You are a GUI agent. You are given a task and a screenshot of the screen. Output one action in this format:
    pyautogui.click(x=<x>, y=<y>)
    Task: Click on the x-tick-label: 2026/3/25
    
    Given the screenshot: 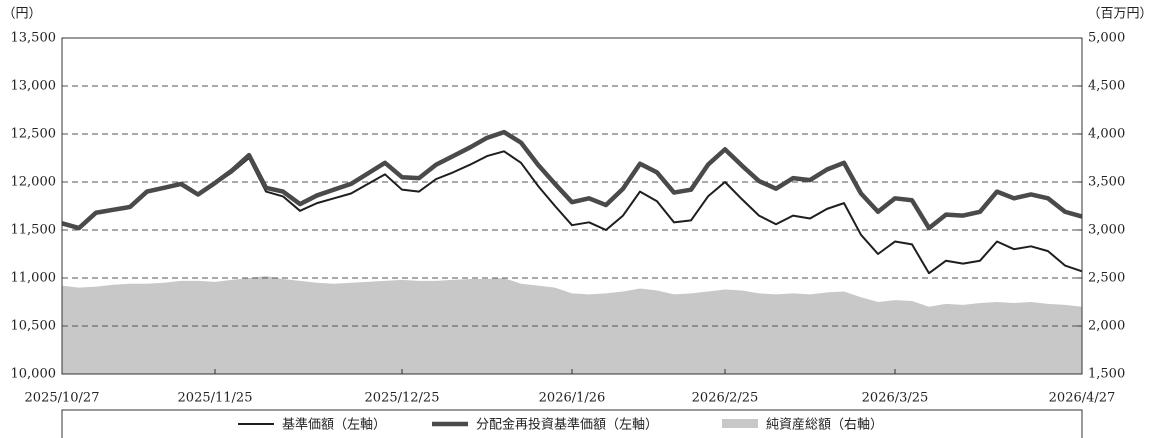 What is the action you would take?
    pyautogui.click(x=895, y=398)
    